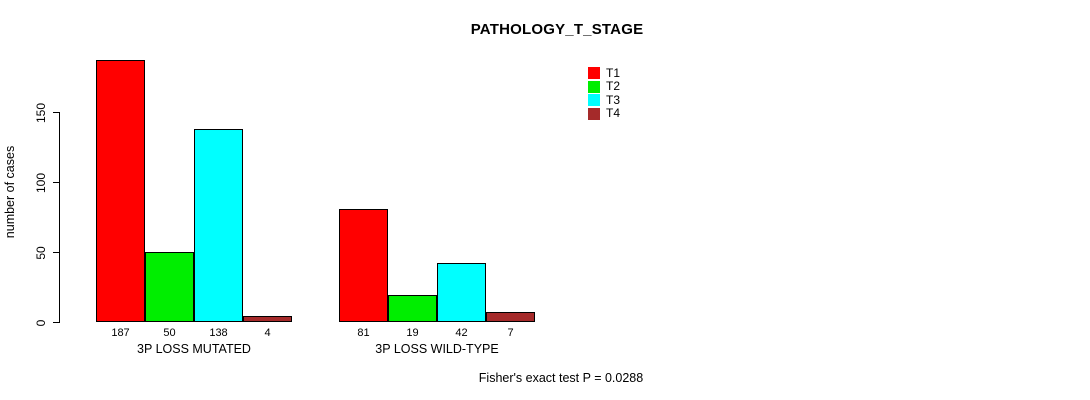  What do you see at coordinates (218, 333) in the screenshot?
I see `bar-value-label: 138` at bounding box center [218, 333].